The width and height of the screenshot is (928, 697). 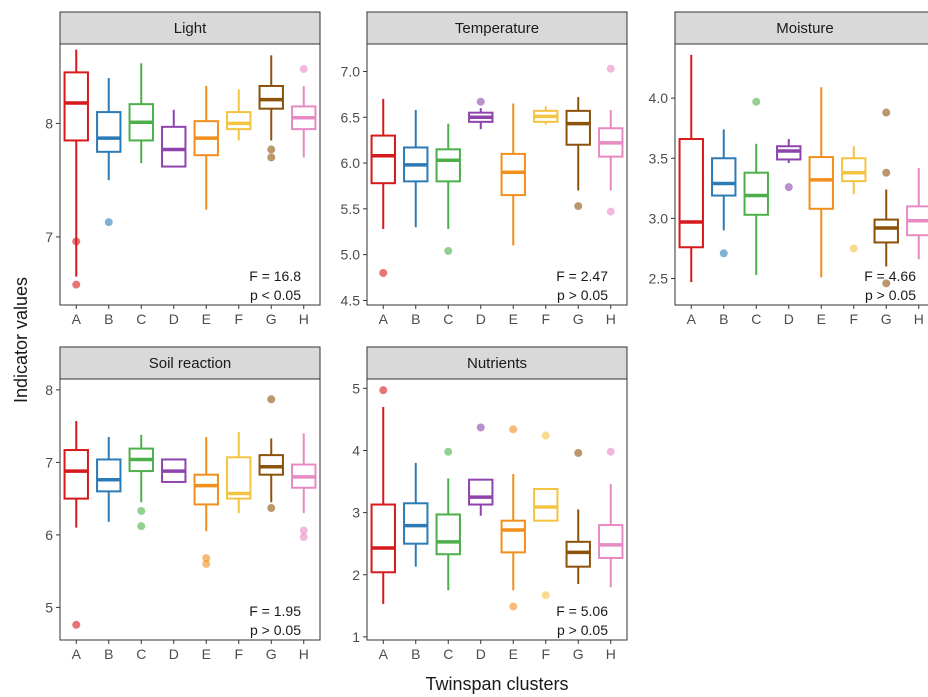 What do you see at coordinates (275, 295) in the screenshot?
I see `stat-p-value: p < 0.05` at bounding box center [275, 295].